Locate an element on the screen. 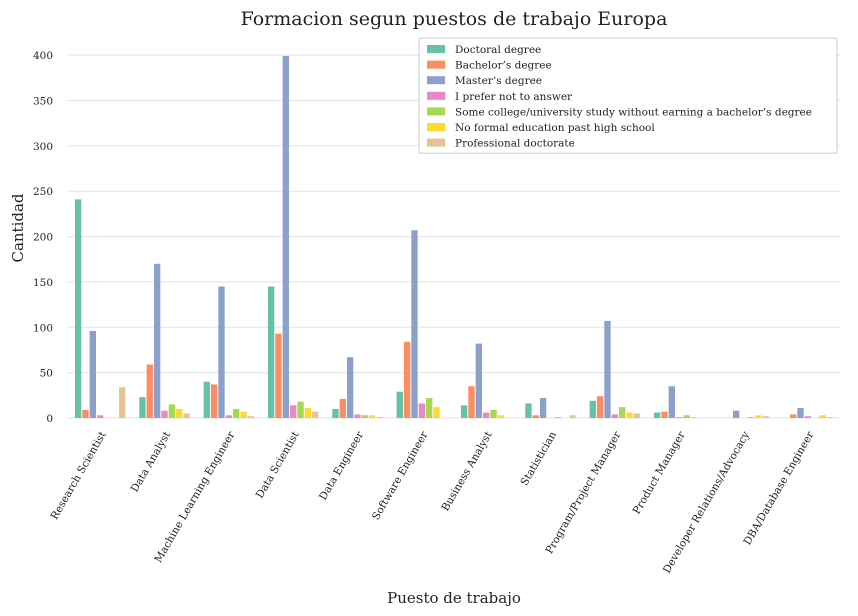  x-axis-title: Puesto de trabajo is located at coordinates (454, 598).